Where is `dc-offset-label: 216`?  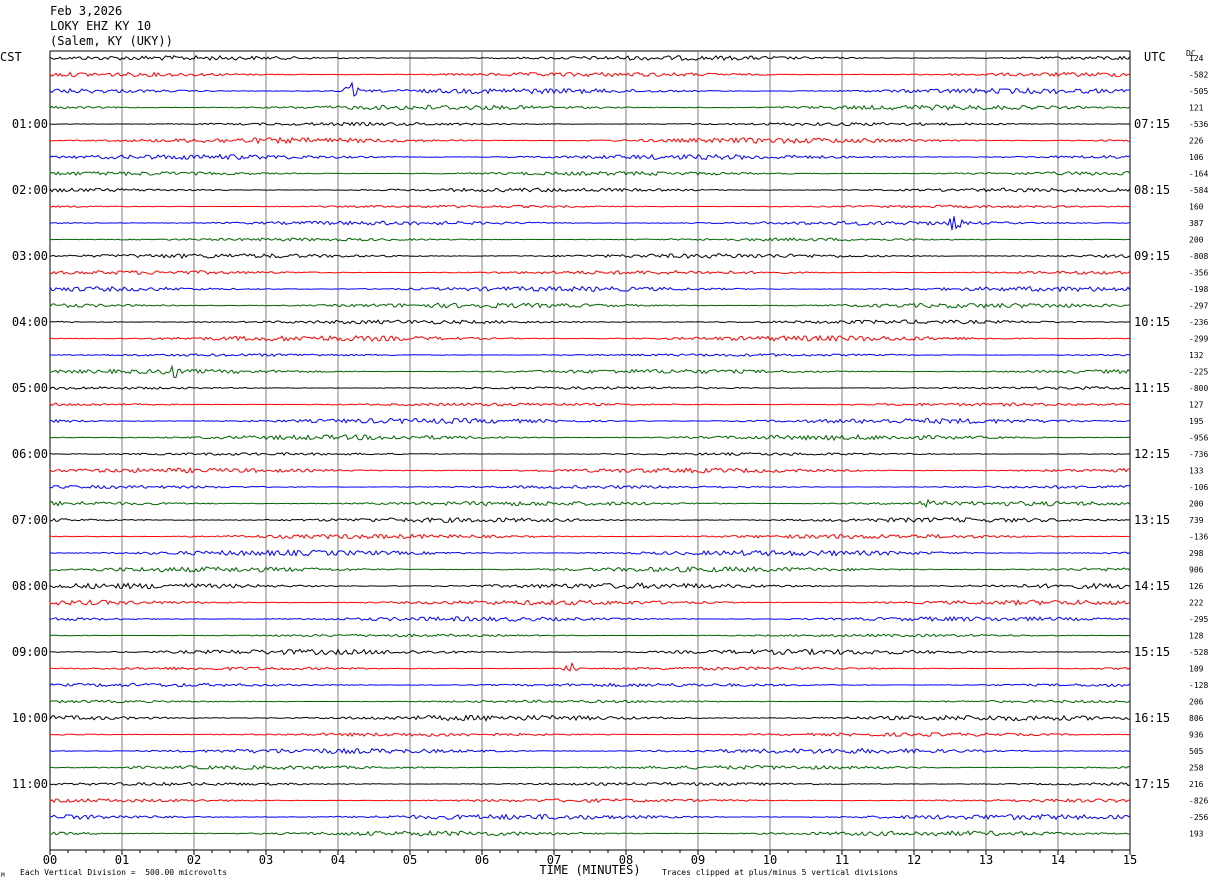 dc-offset-label: 216 is located at coordinates (1196, 784).